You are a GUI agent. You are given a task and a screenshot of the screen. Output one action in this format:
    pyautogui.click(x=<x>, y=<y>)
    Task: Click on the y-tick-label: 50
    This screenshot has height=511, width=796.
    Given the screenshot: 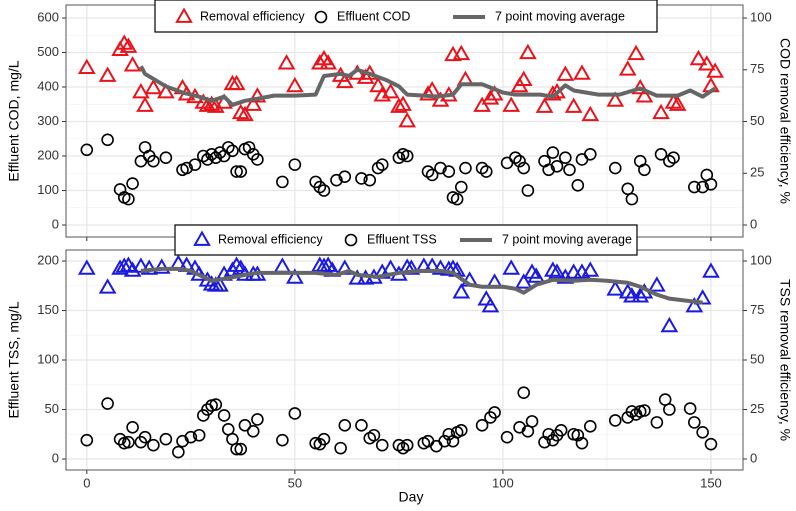 What is the action you would take?
    pyautogui.click(x=52, y=408)
    